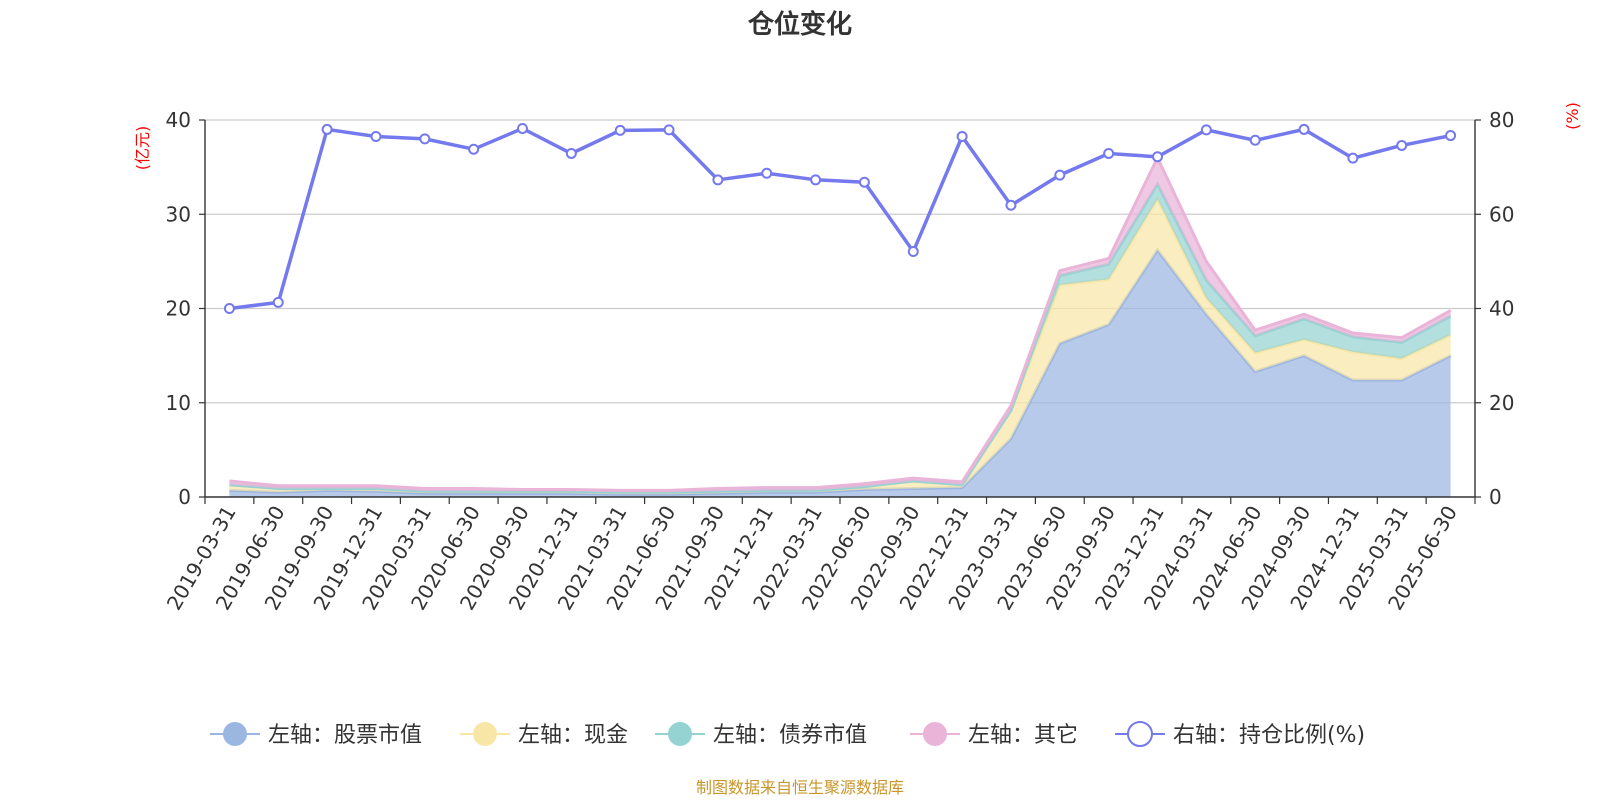  I want to click on legend: 左轴：股票市值 左轴：现金 左轴：债券市值 左轴：其它 右轴：持仓比例(%), so click(787, 734).